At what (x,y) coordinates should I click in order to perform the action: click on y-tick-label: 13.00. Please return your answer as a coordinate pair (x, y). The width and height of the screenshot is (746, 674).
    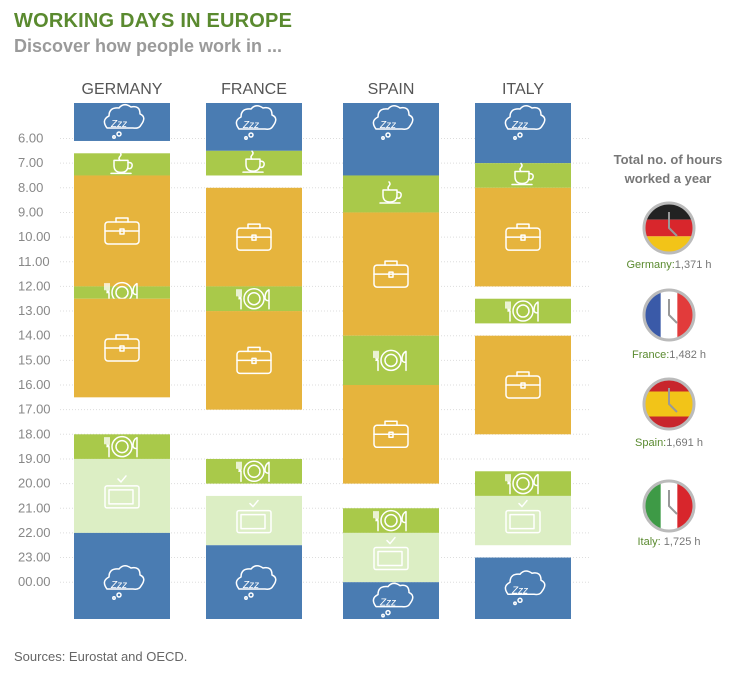
    Looking at the image, I should click on (34, 310).